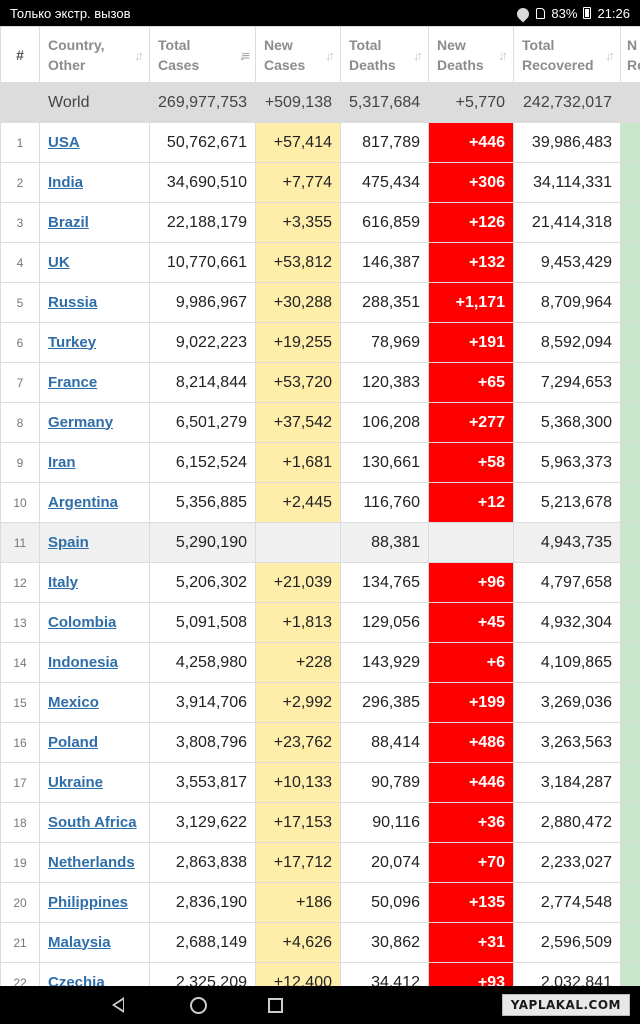 The width and height of the screenshot is (640, 1024). Describe the element at coordinates (20, 582) in the screenshot. I see `row-number: 12` at that location.